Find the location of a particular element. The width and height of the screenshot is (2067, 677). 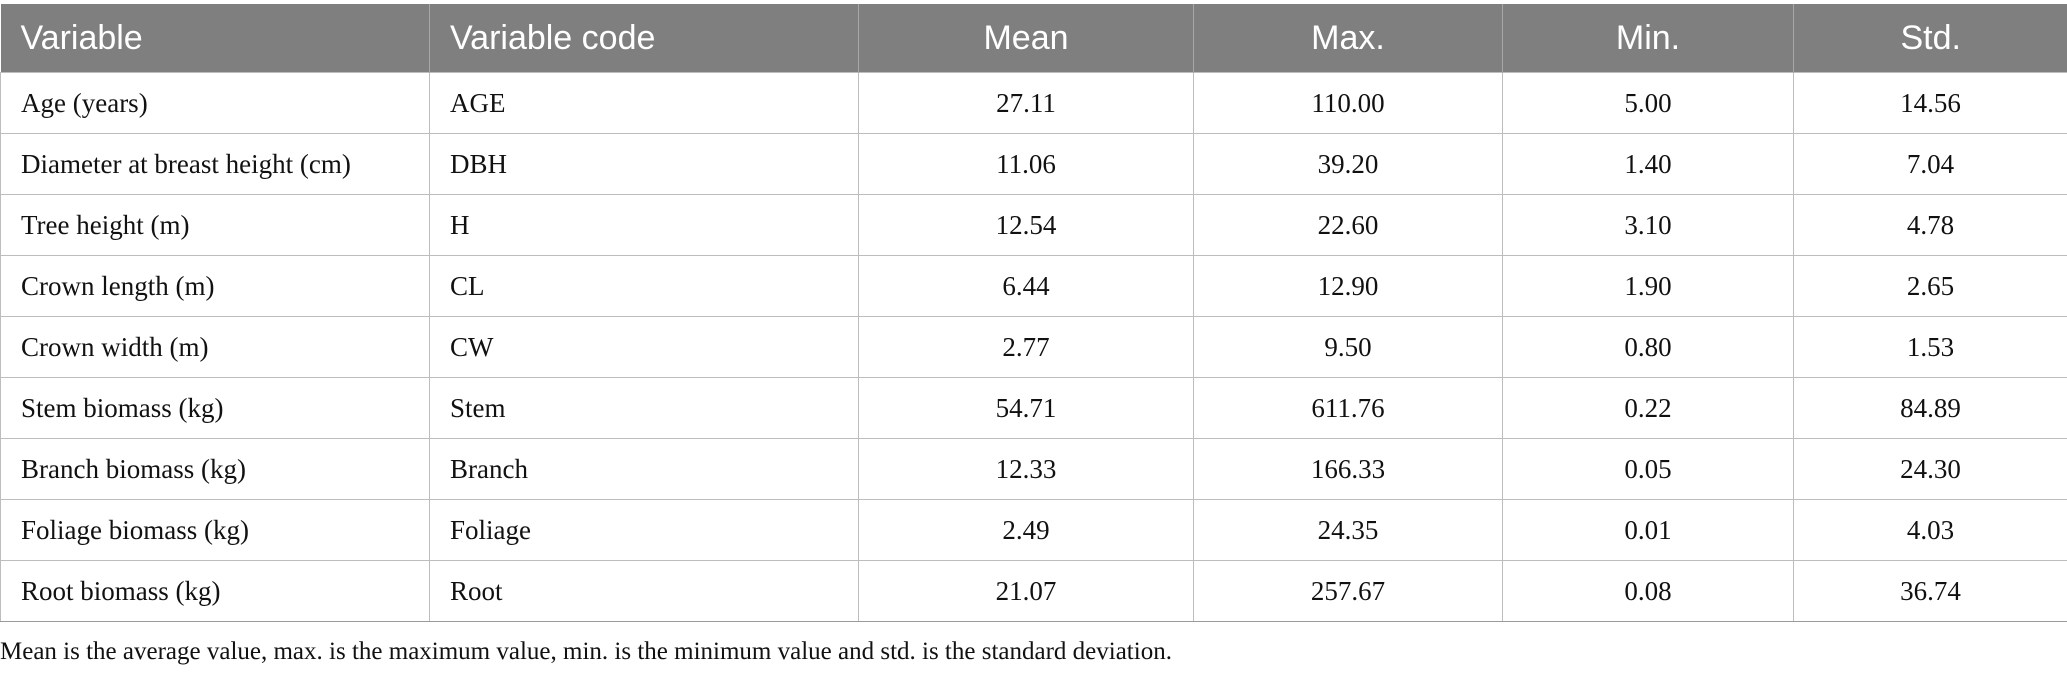

cell-std: 14.56 is located at coordinates (1930, 103).